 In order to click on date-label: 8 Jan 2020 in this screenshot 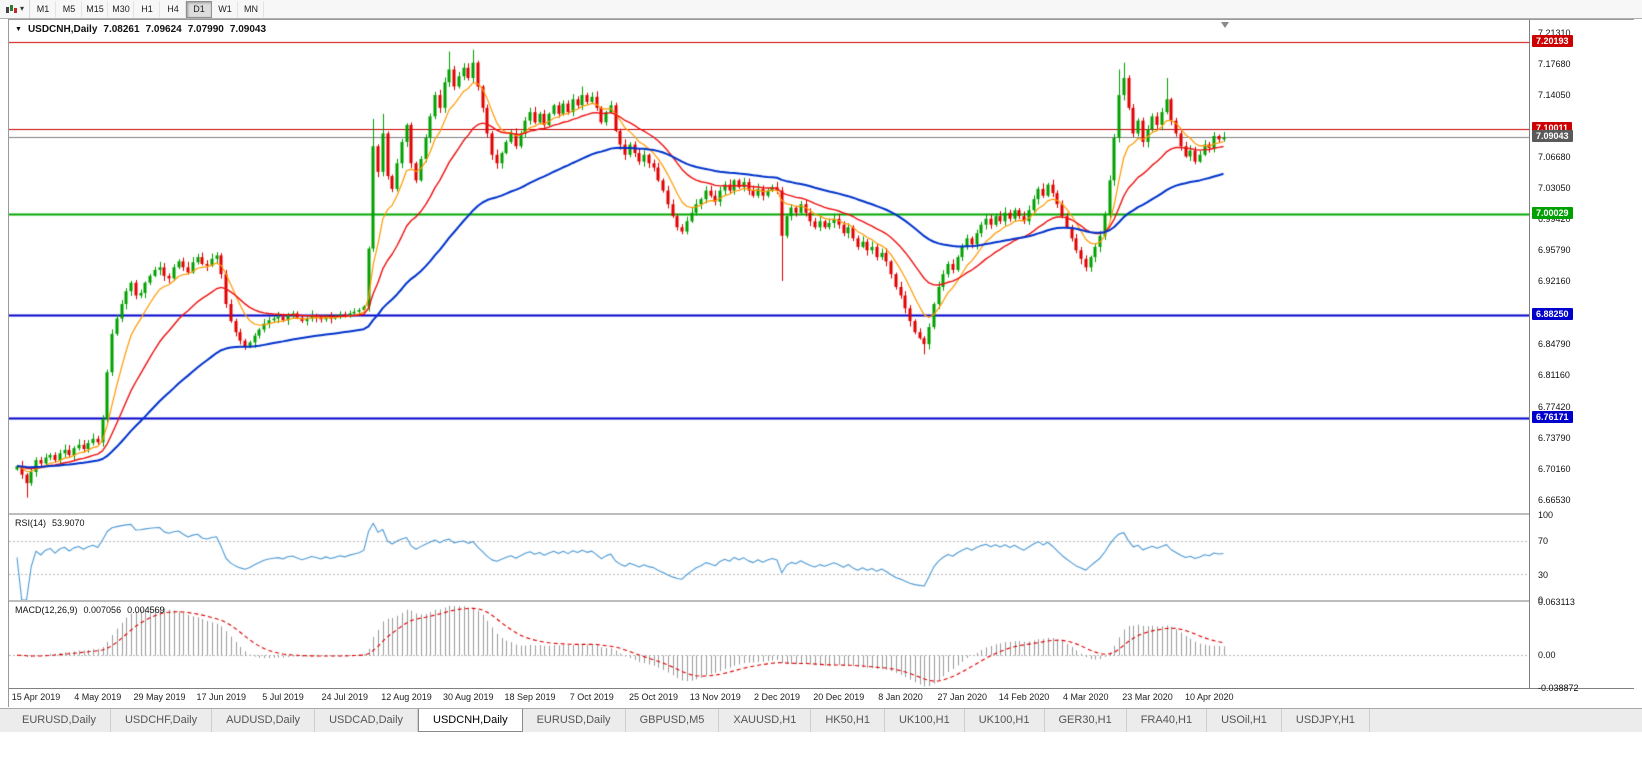, I will do `click(900, 697)`.